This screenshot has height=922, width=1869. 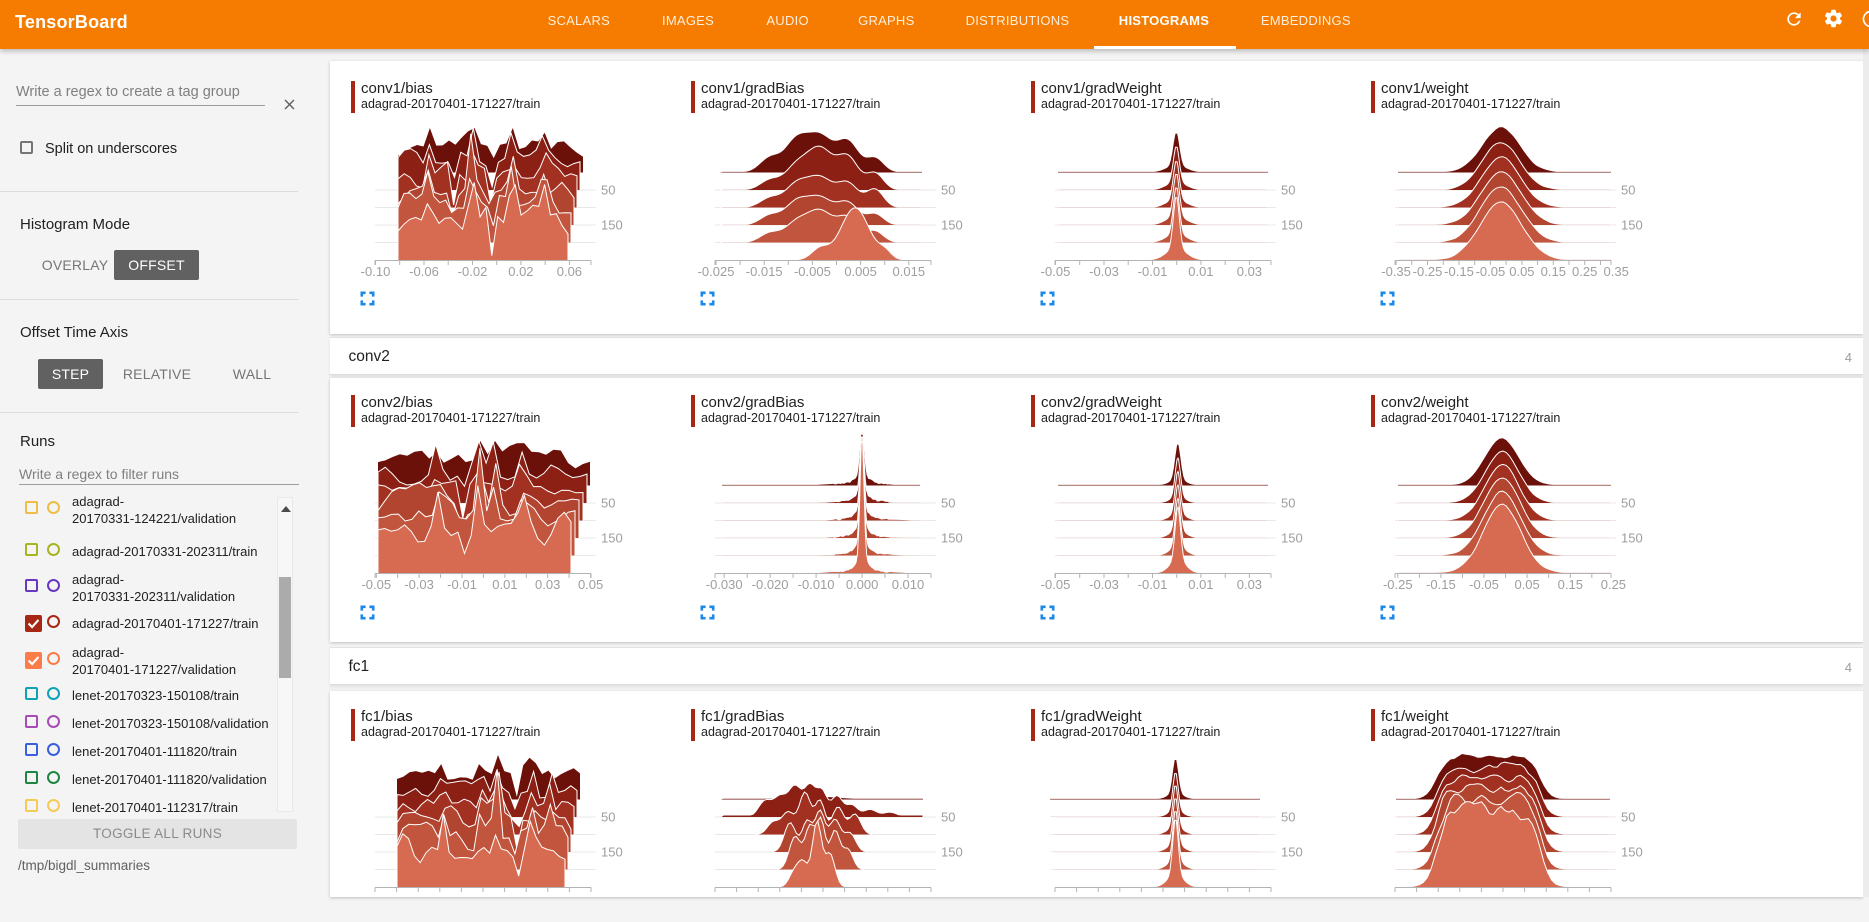 What do you see at coordinates (569, 271) in the screenshot?
I see `svg-text: 0.06` at bounding box center [569, 271].